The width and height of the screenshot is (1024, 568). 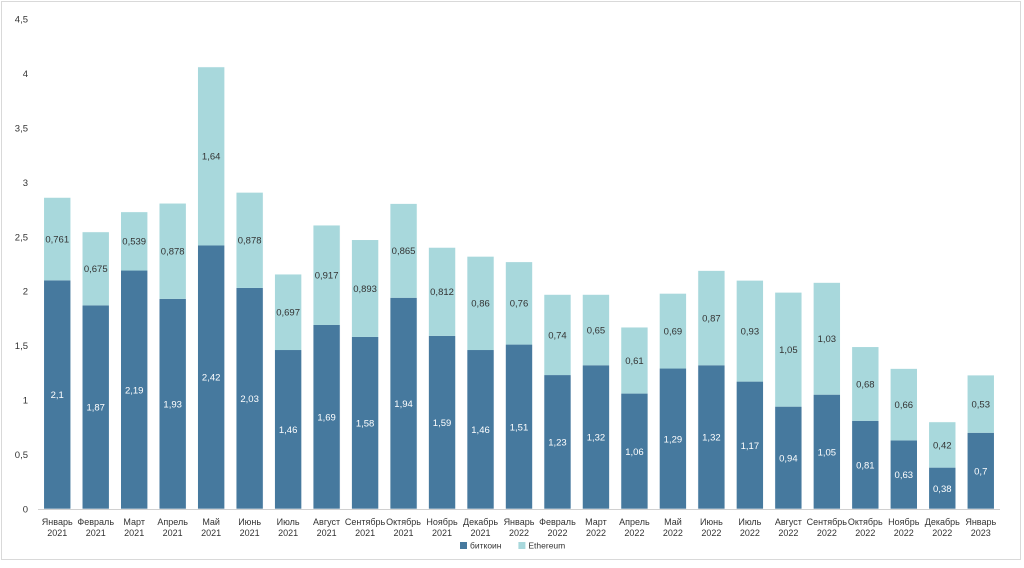 I want to click on x-tick-label-month: Июнь, so click(x=249, y=522).